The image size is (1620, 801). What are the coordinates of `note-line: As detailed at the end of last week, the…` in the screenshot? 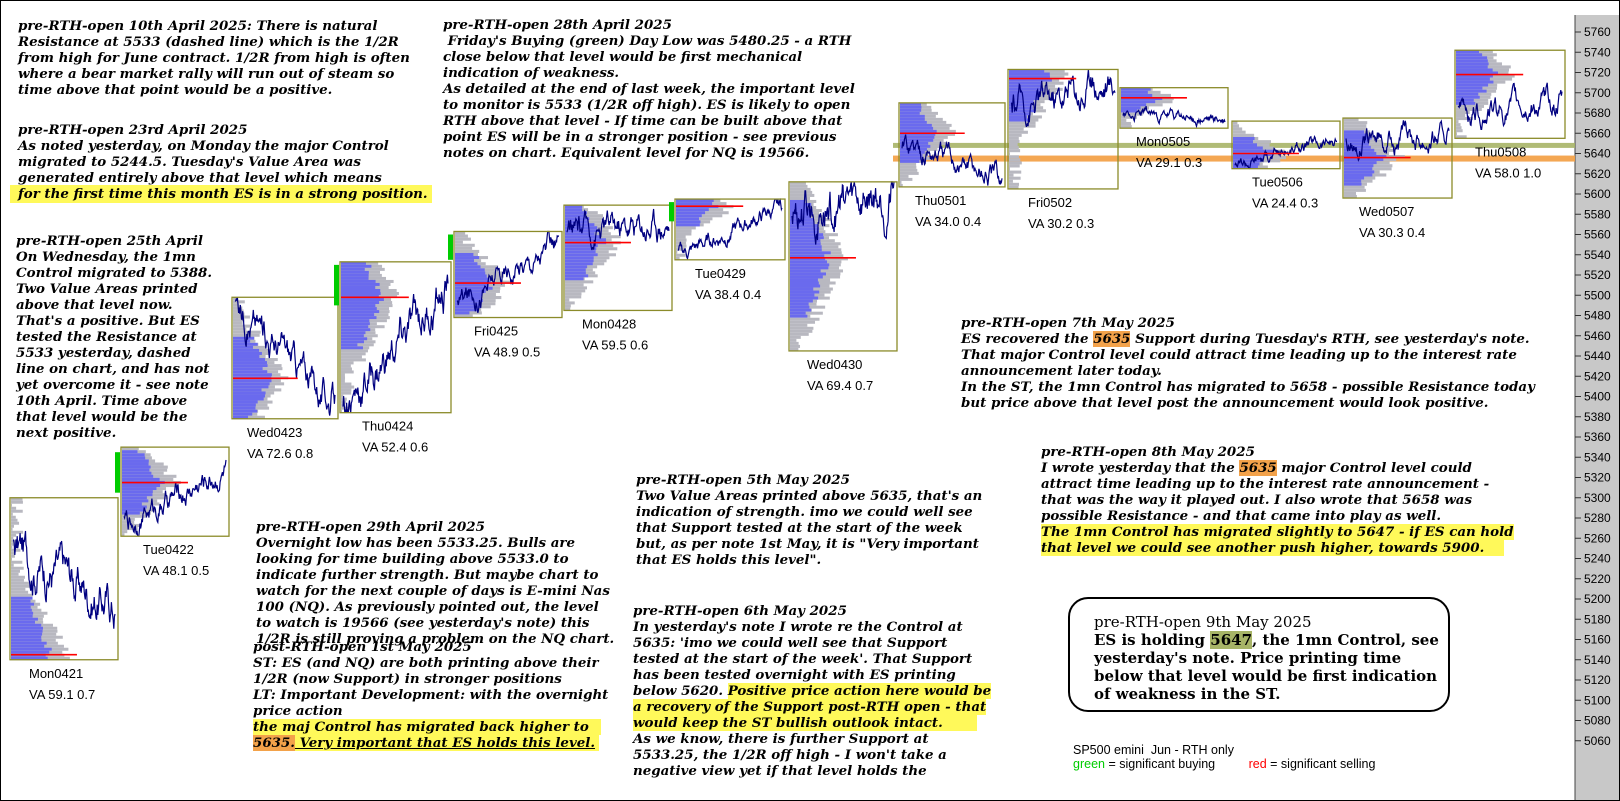 It's located at (649, 89).